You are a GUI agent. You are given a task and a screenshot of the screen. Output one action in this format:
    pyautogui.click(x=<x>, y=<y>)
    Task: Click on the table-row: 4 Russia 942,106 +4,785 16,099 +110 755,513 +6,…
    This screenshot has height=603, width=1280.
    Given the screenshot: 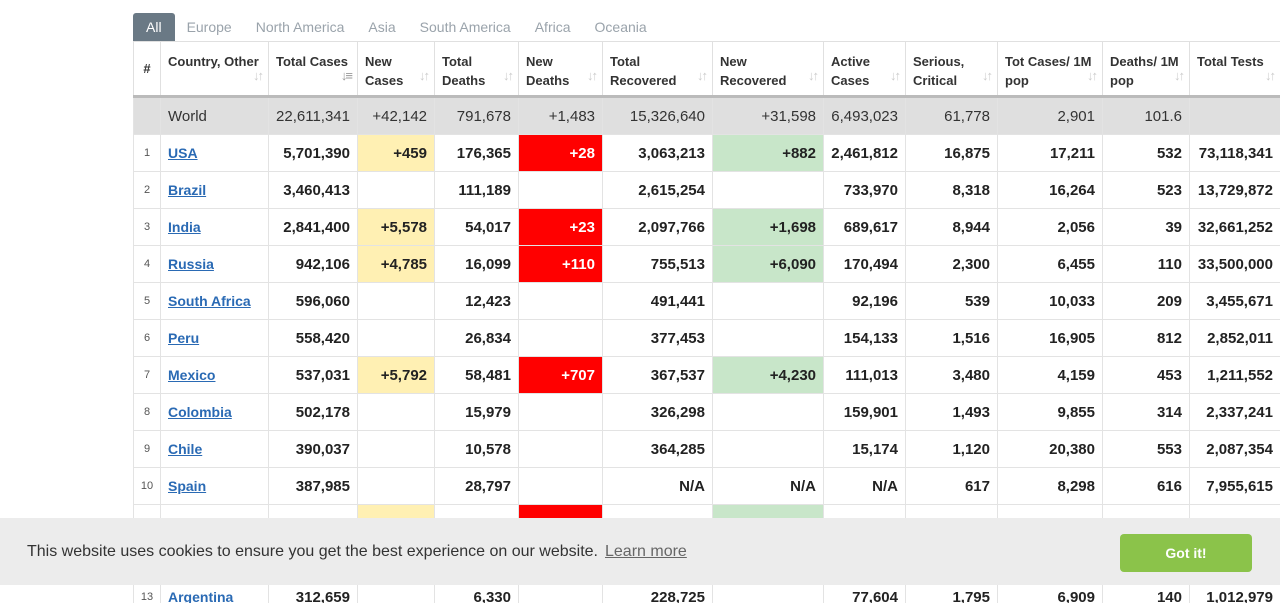 What is the action you would take?
    pyautogui.click(x=706, y=264)
    